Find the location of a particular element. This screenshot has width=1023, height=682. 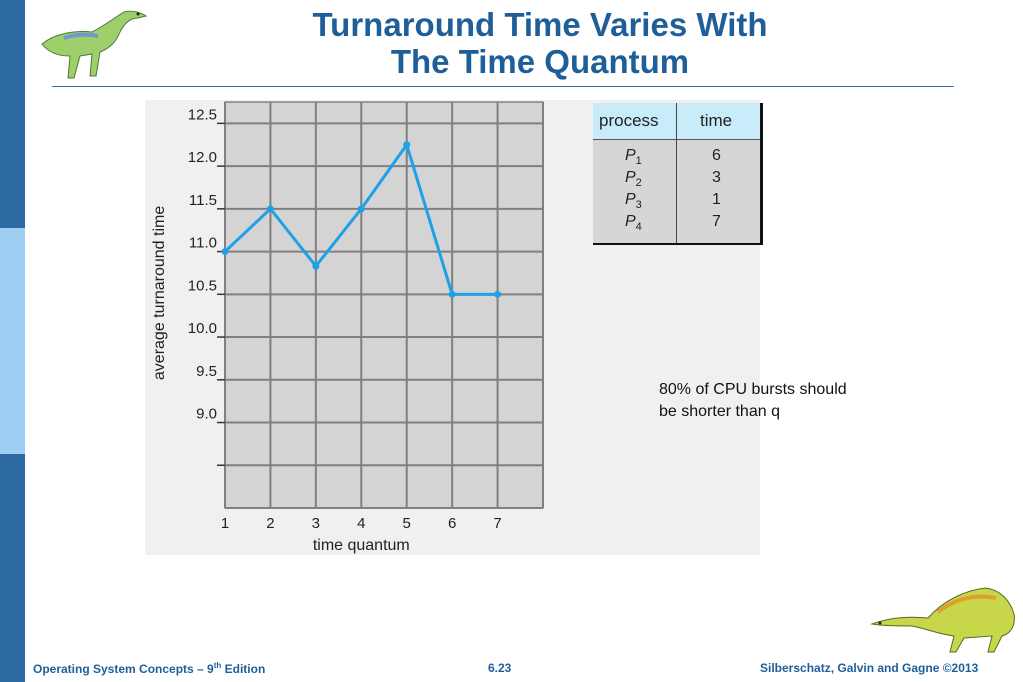

process-name: P2 is located at coordinates (633, 179).